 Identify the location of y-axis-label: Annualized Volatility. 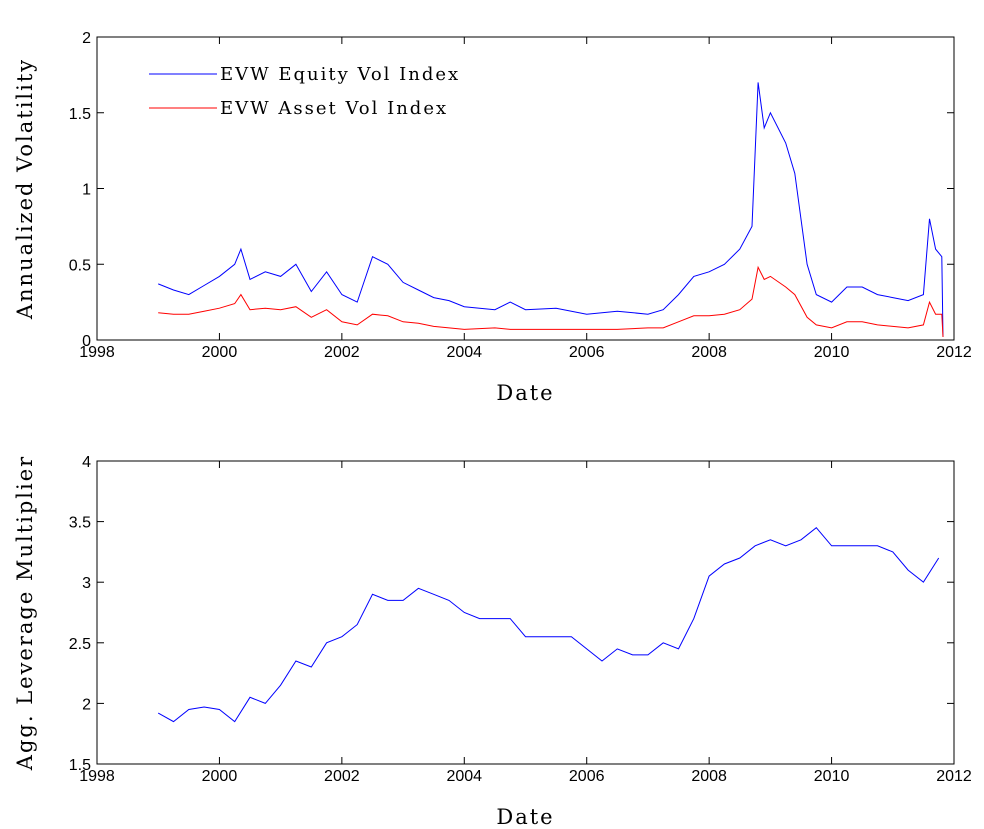
(25, 189).